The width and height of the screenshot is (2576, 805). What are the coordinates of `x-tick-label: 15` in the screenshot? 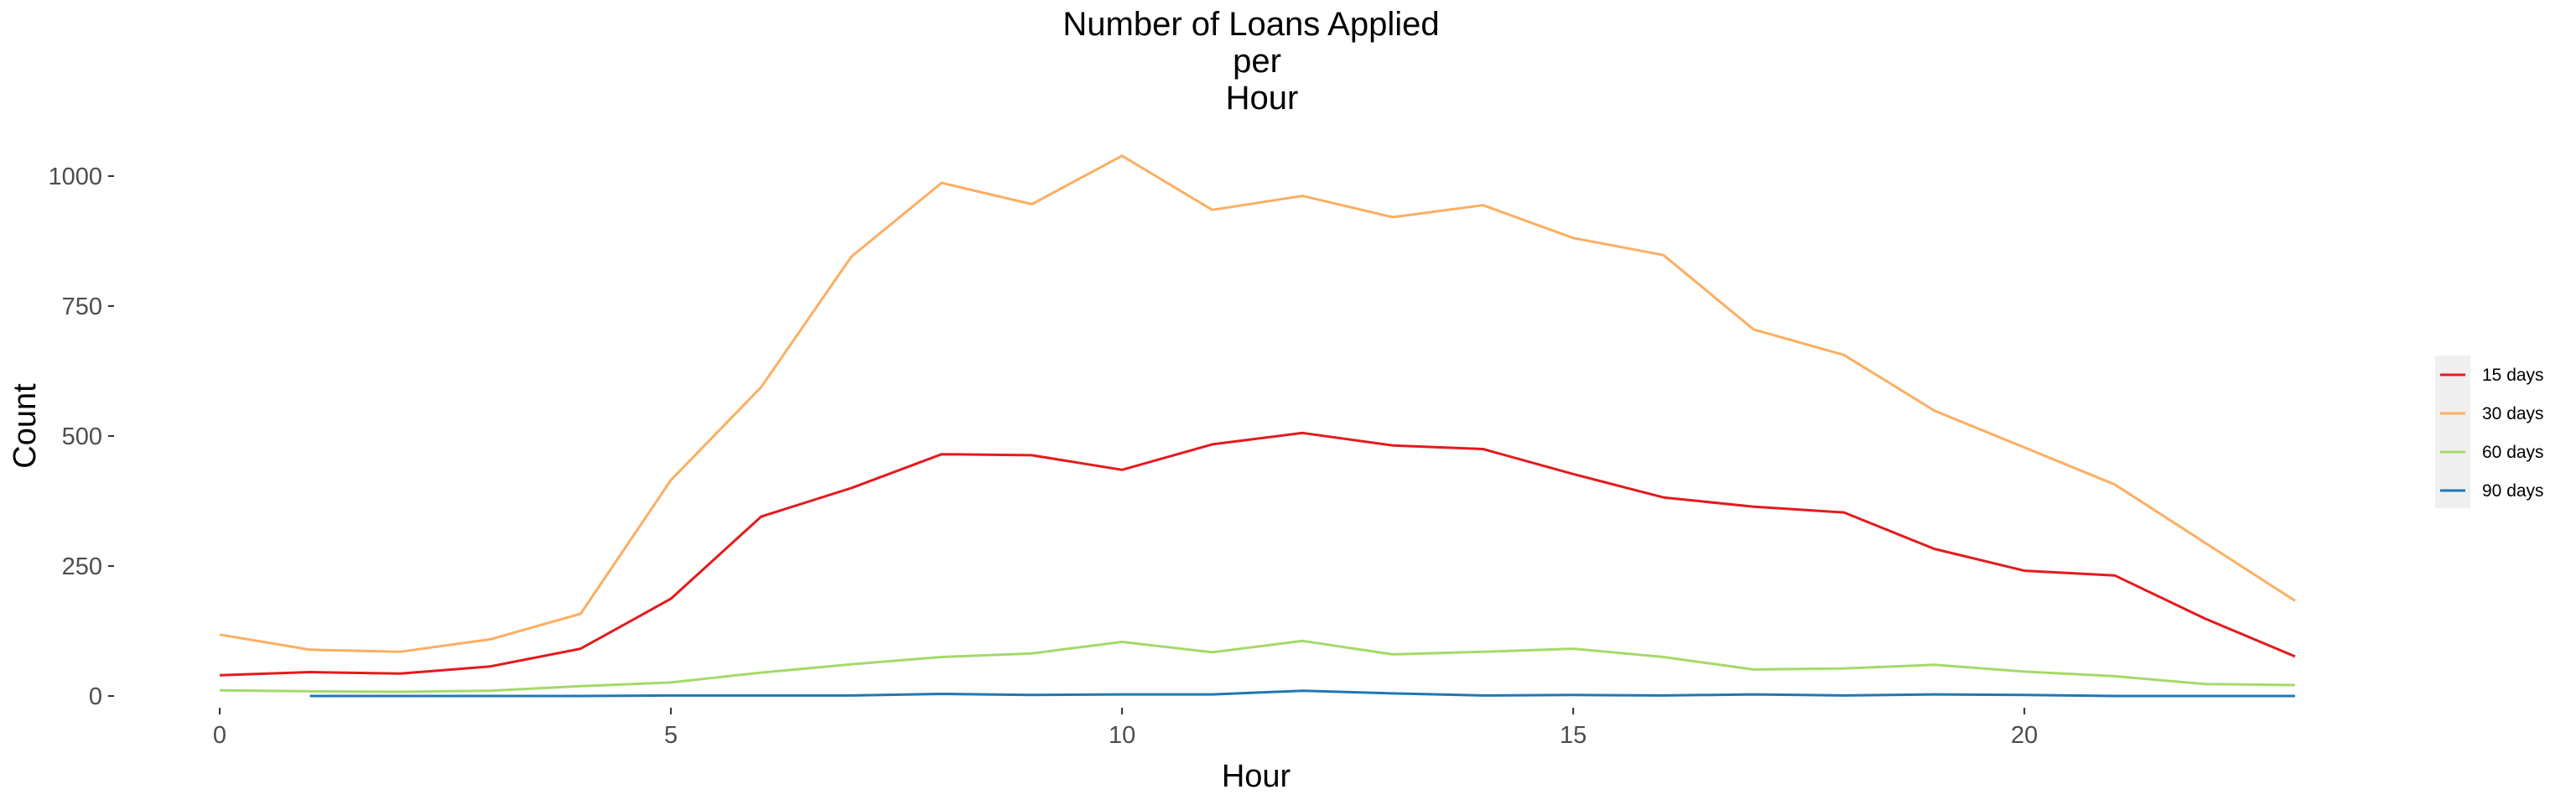 It's located at (1573, 735).